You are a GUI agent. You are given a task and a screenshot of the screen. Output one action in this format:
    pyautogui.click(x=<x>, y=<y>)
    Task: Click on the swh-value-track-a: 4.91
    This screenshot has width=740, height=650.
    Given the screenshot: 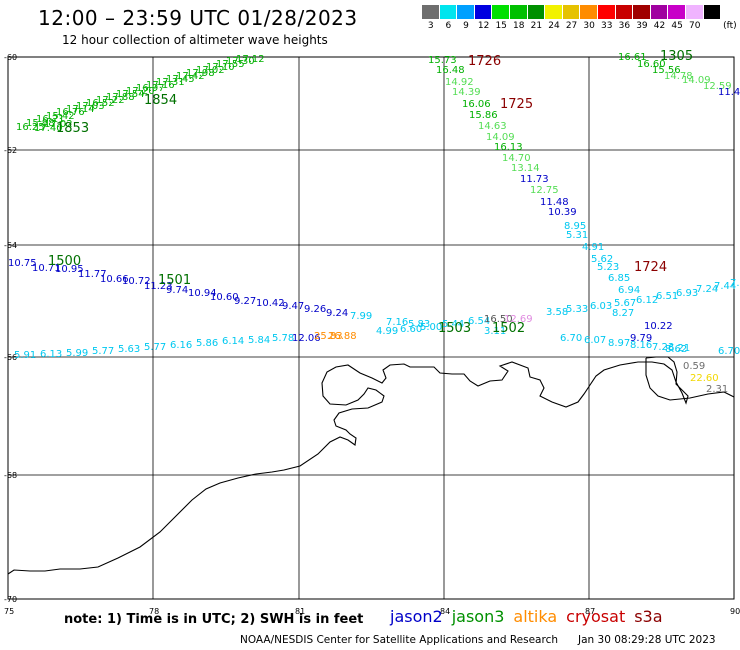 What is the action you would take?
    pyautogui.click(x=593, y=247)
    